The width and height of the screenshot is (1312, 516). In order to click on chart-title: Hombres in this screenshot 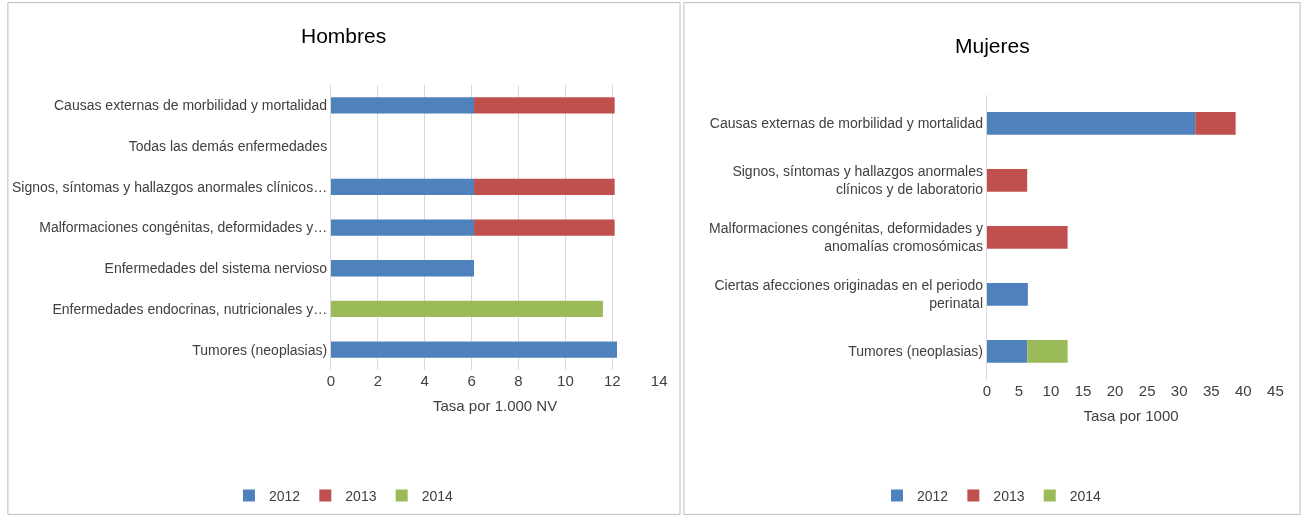, I will do `click(344, 35)`.